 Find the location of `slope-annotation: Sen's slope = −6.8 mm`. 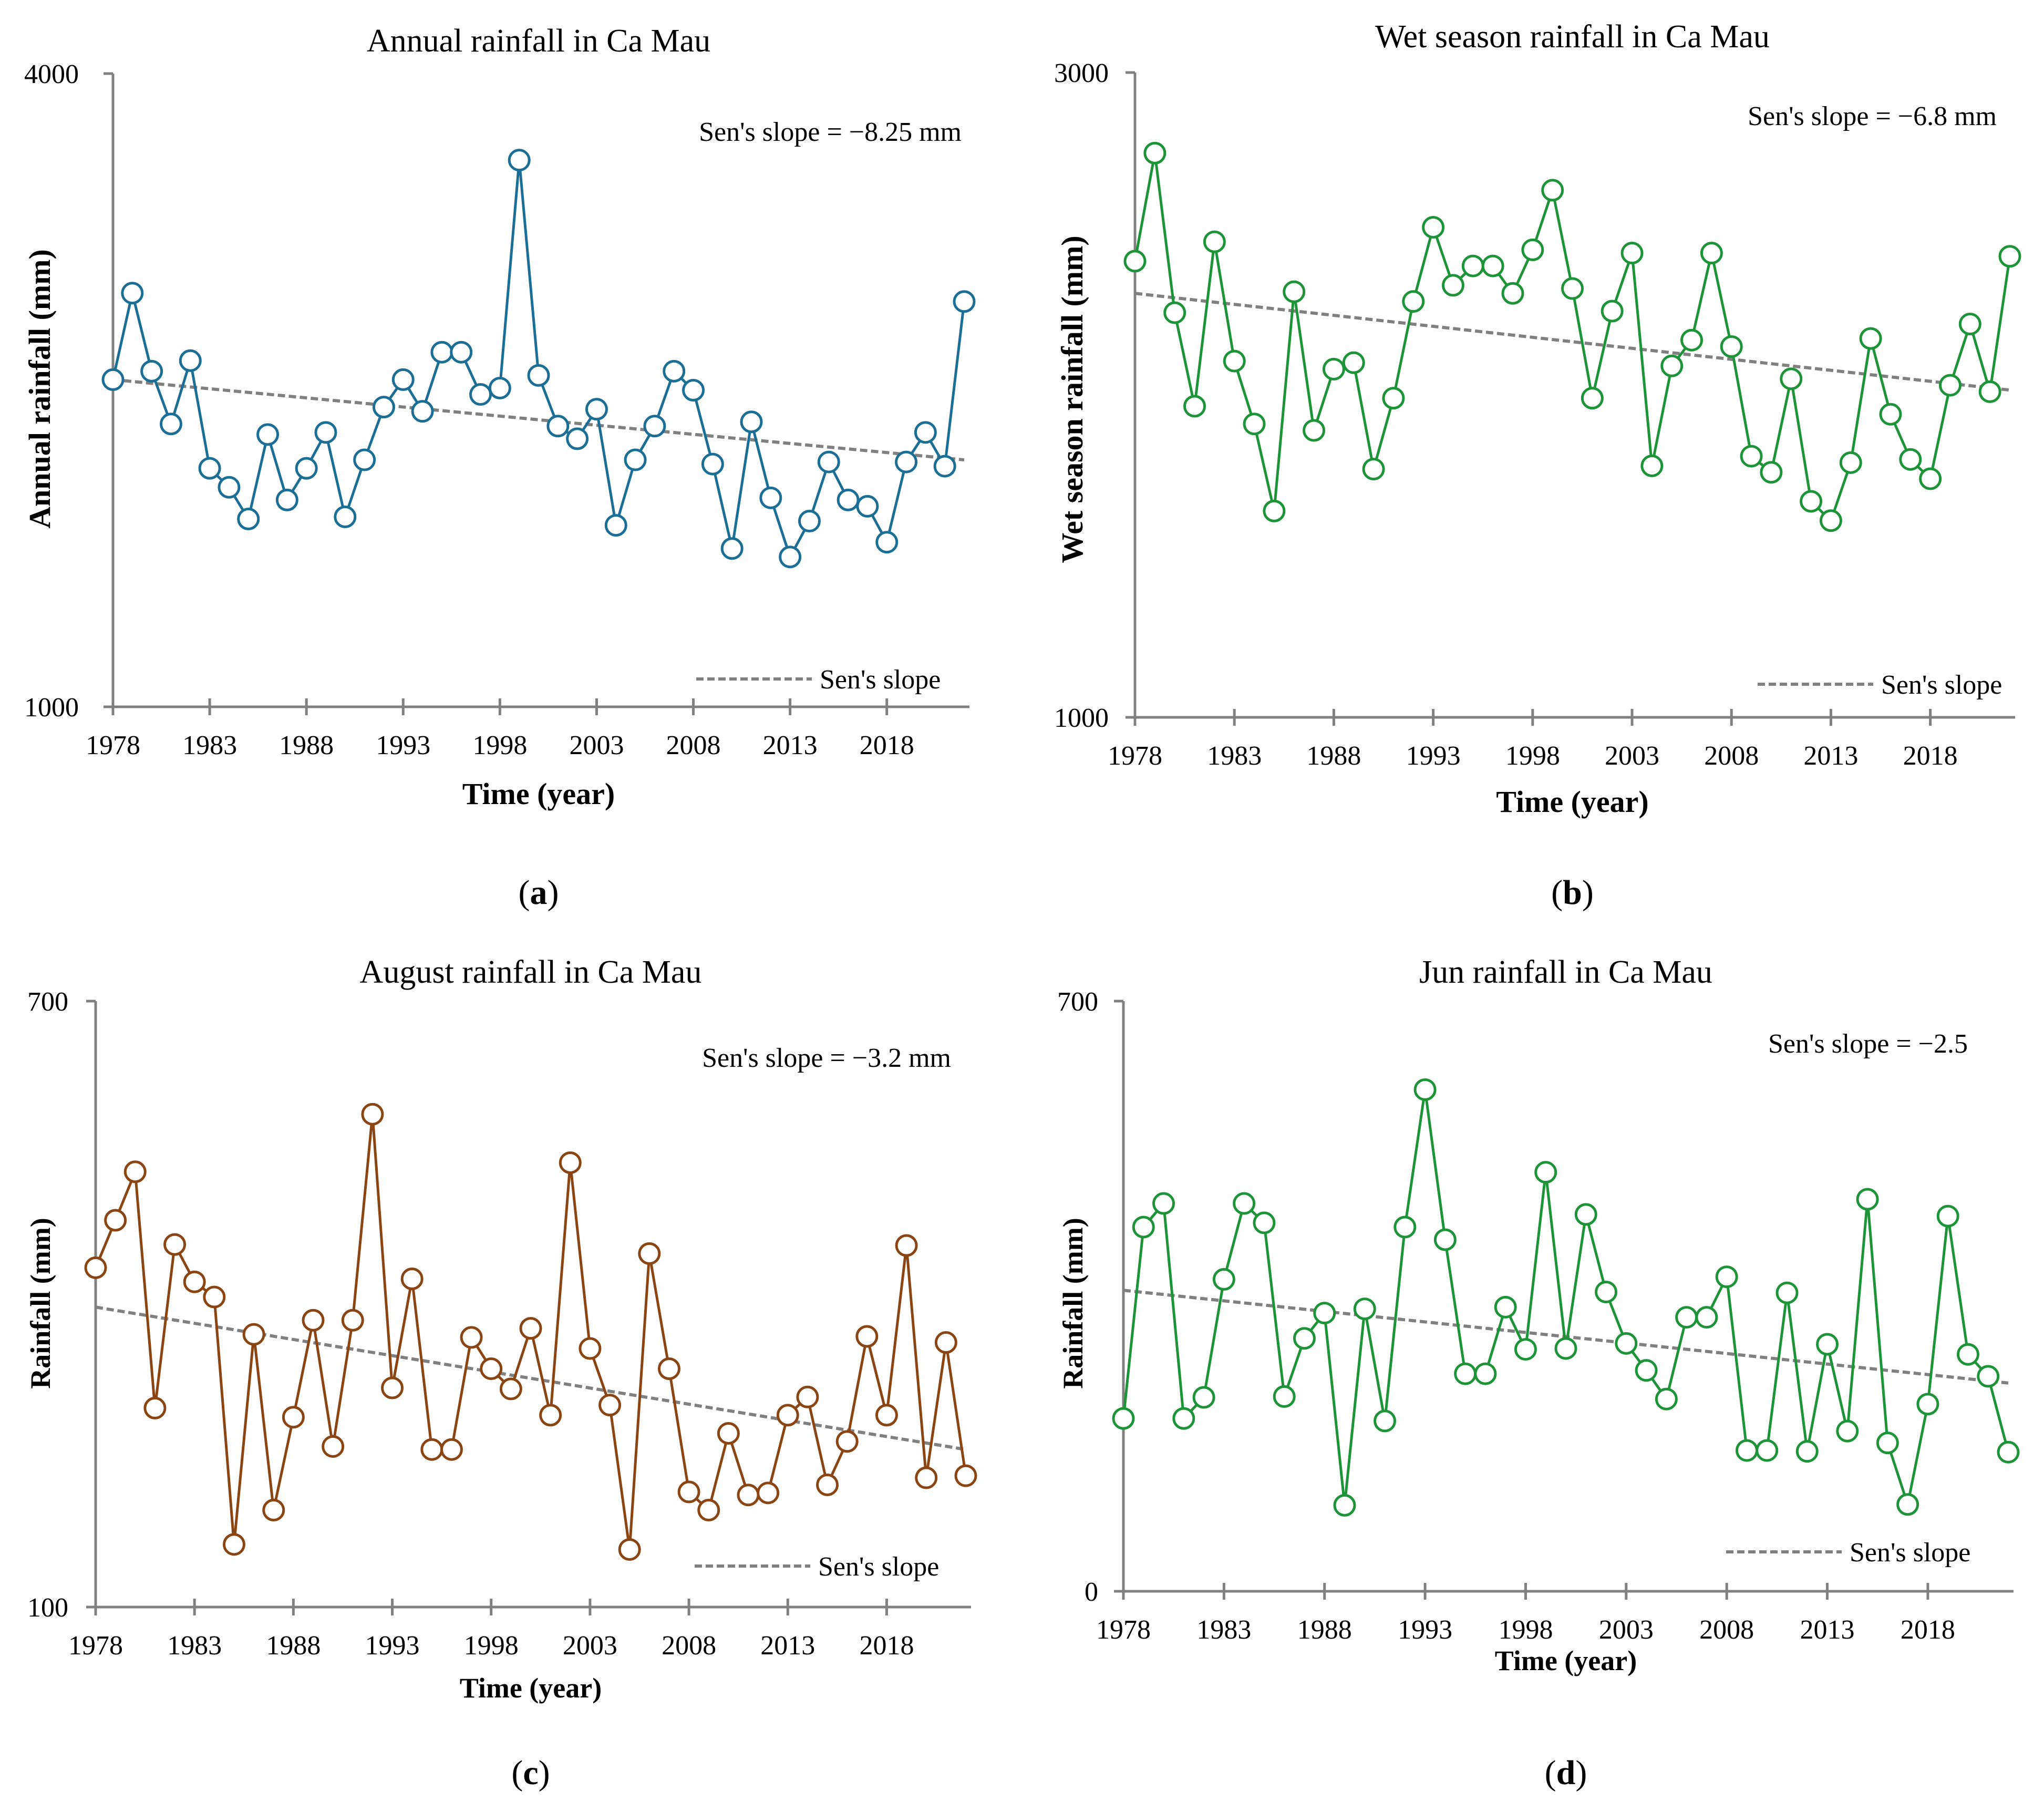

slope-annotation: Sen's slope = −6.8 mm is located at coordinates (1873, 116).